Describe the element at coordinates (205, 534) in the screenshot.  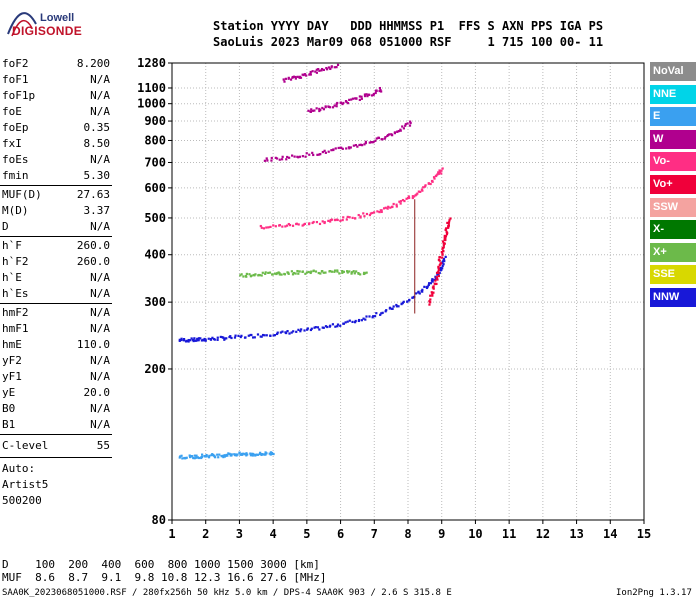
I see `x-tick-label: 2` at that location.